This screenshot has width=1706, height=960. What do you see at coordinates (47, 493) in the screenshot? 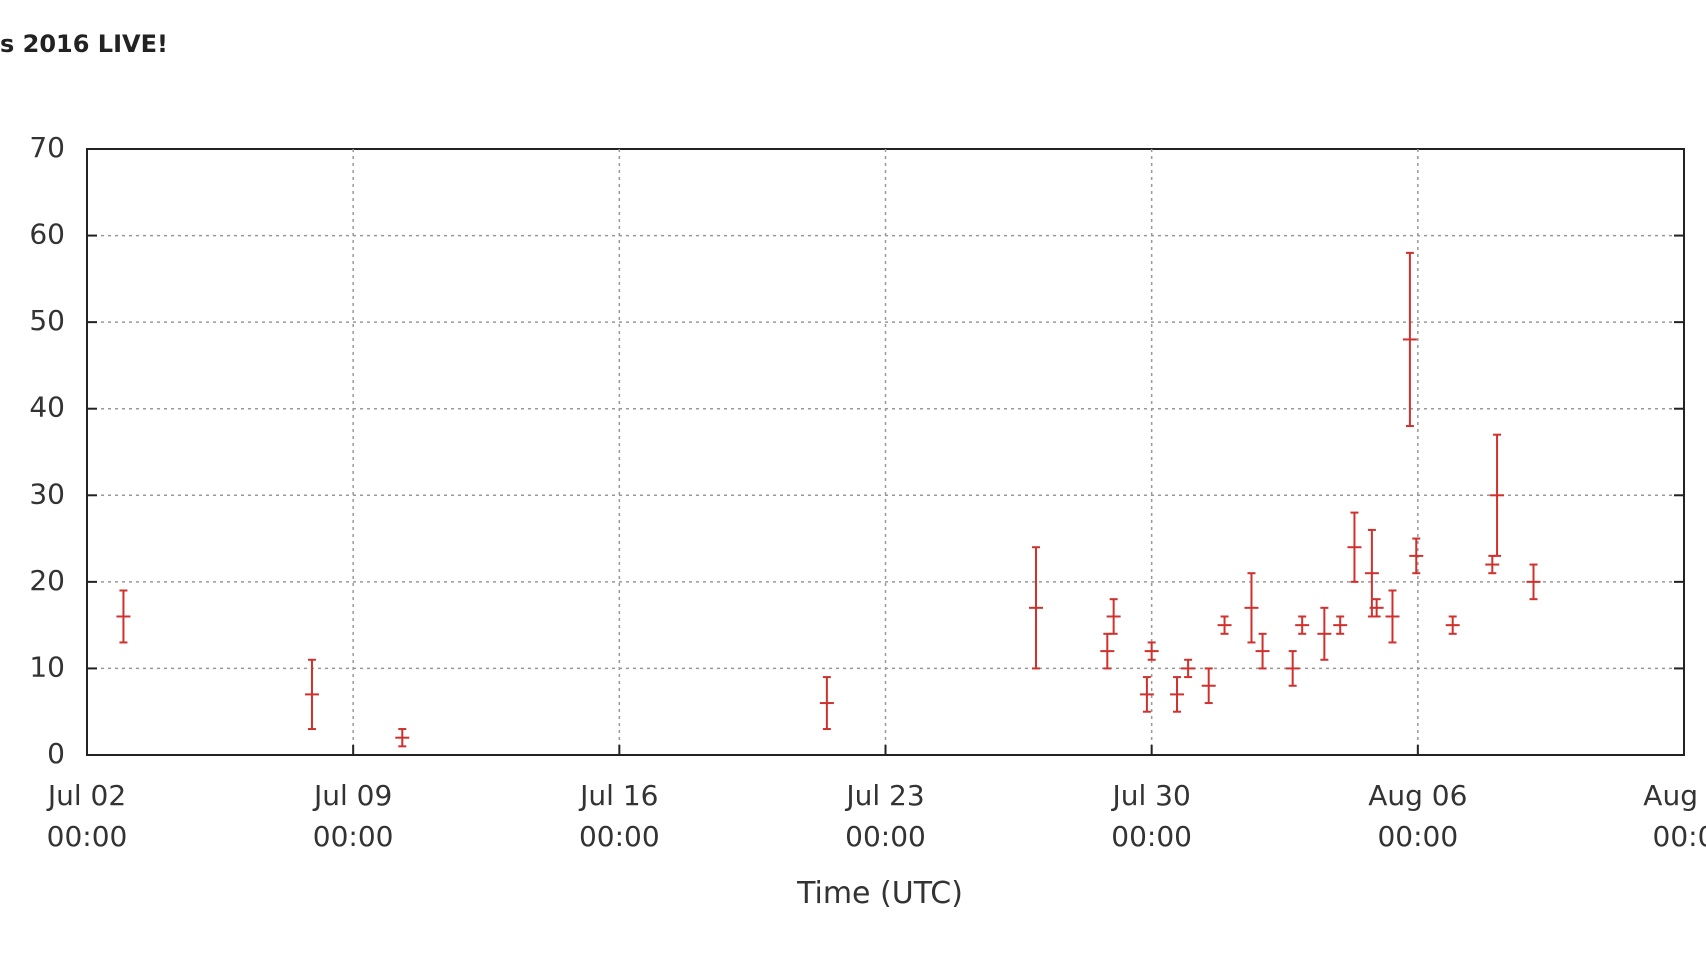
I see `y-tick-label: 30` at bounding box center [47, 493].